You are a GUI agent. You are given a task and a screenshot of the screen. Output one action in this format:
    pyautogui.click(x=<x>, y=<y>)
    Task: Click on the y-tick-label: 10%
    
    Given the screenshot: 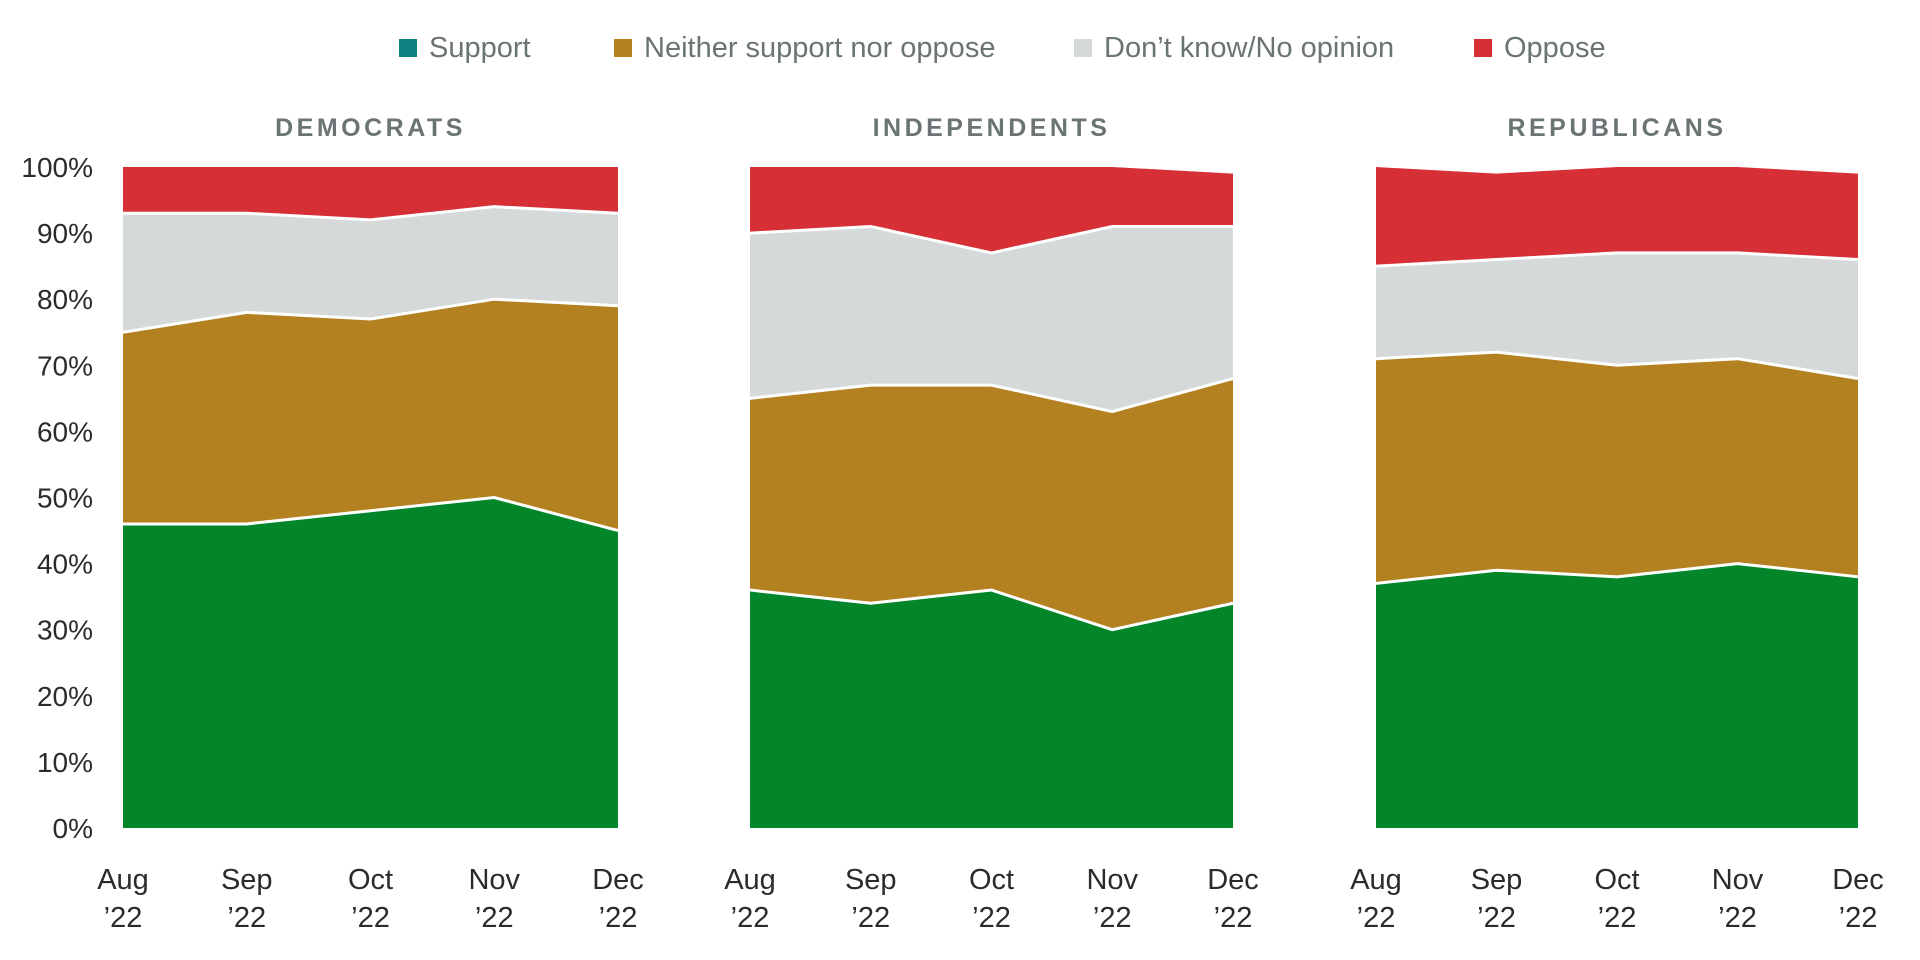 What is the action you would take?
    pyautogui.click(x=65, y=762)
    